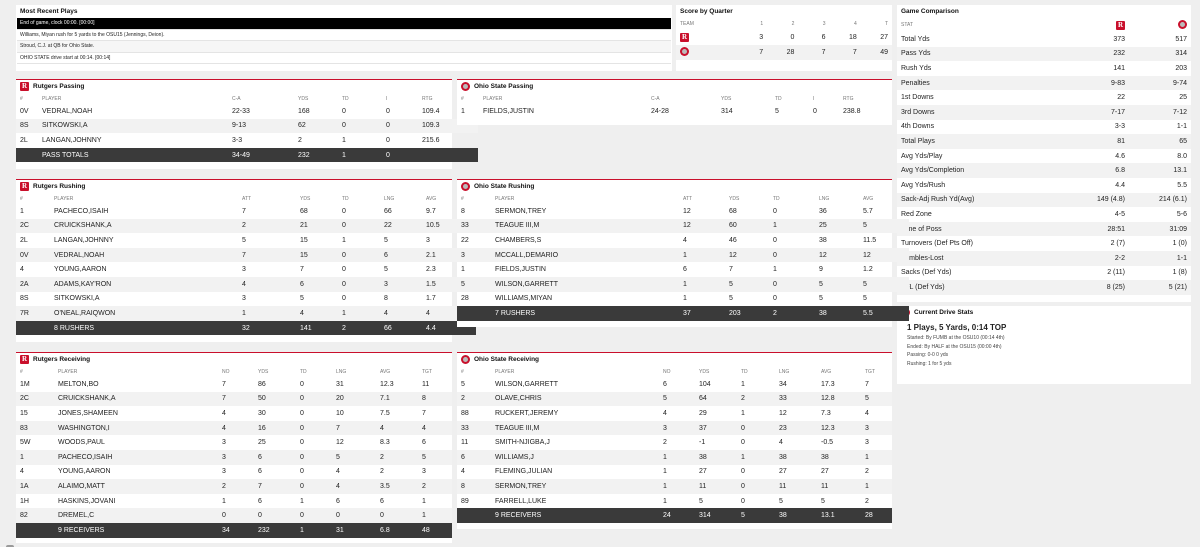 The height and width of the screenshot is (547, 1200). Describe the element at coordinates (35, 399) in the screenshot. I see `stat-cell: 2C` at that location.